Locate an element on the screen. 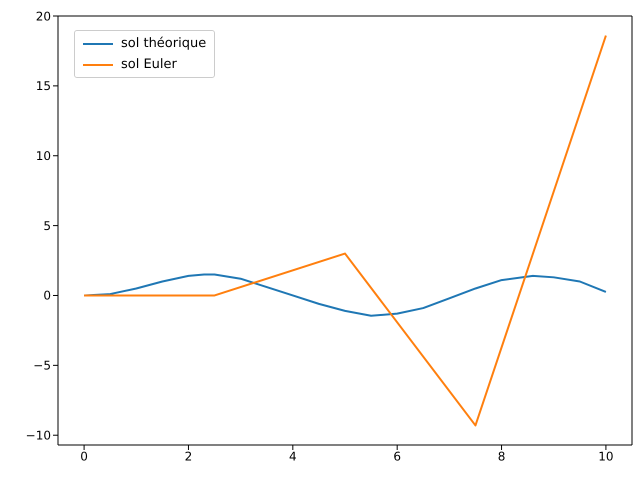 The width and height of the screenshot is (633, 479). x-tick-label: 4 is located at coordinates (293, 457).